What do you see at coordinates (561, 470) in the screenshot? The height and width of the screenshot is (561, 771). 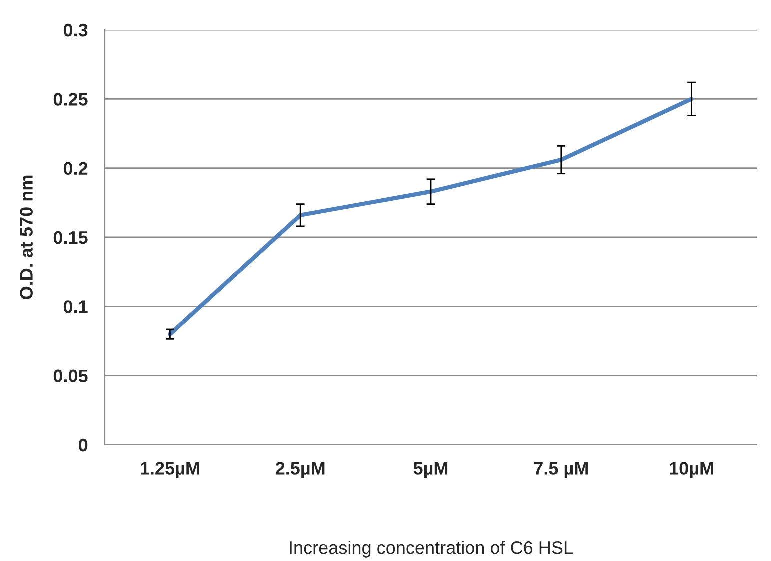 I see `x-tick-label: 7.5 µM` at bounding box center [561, 470].